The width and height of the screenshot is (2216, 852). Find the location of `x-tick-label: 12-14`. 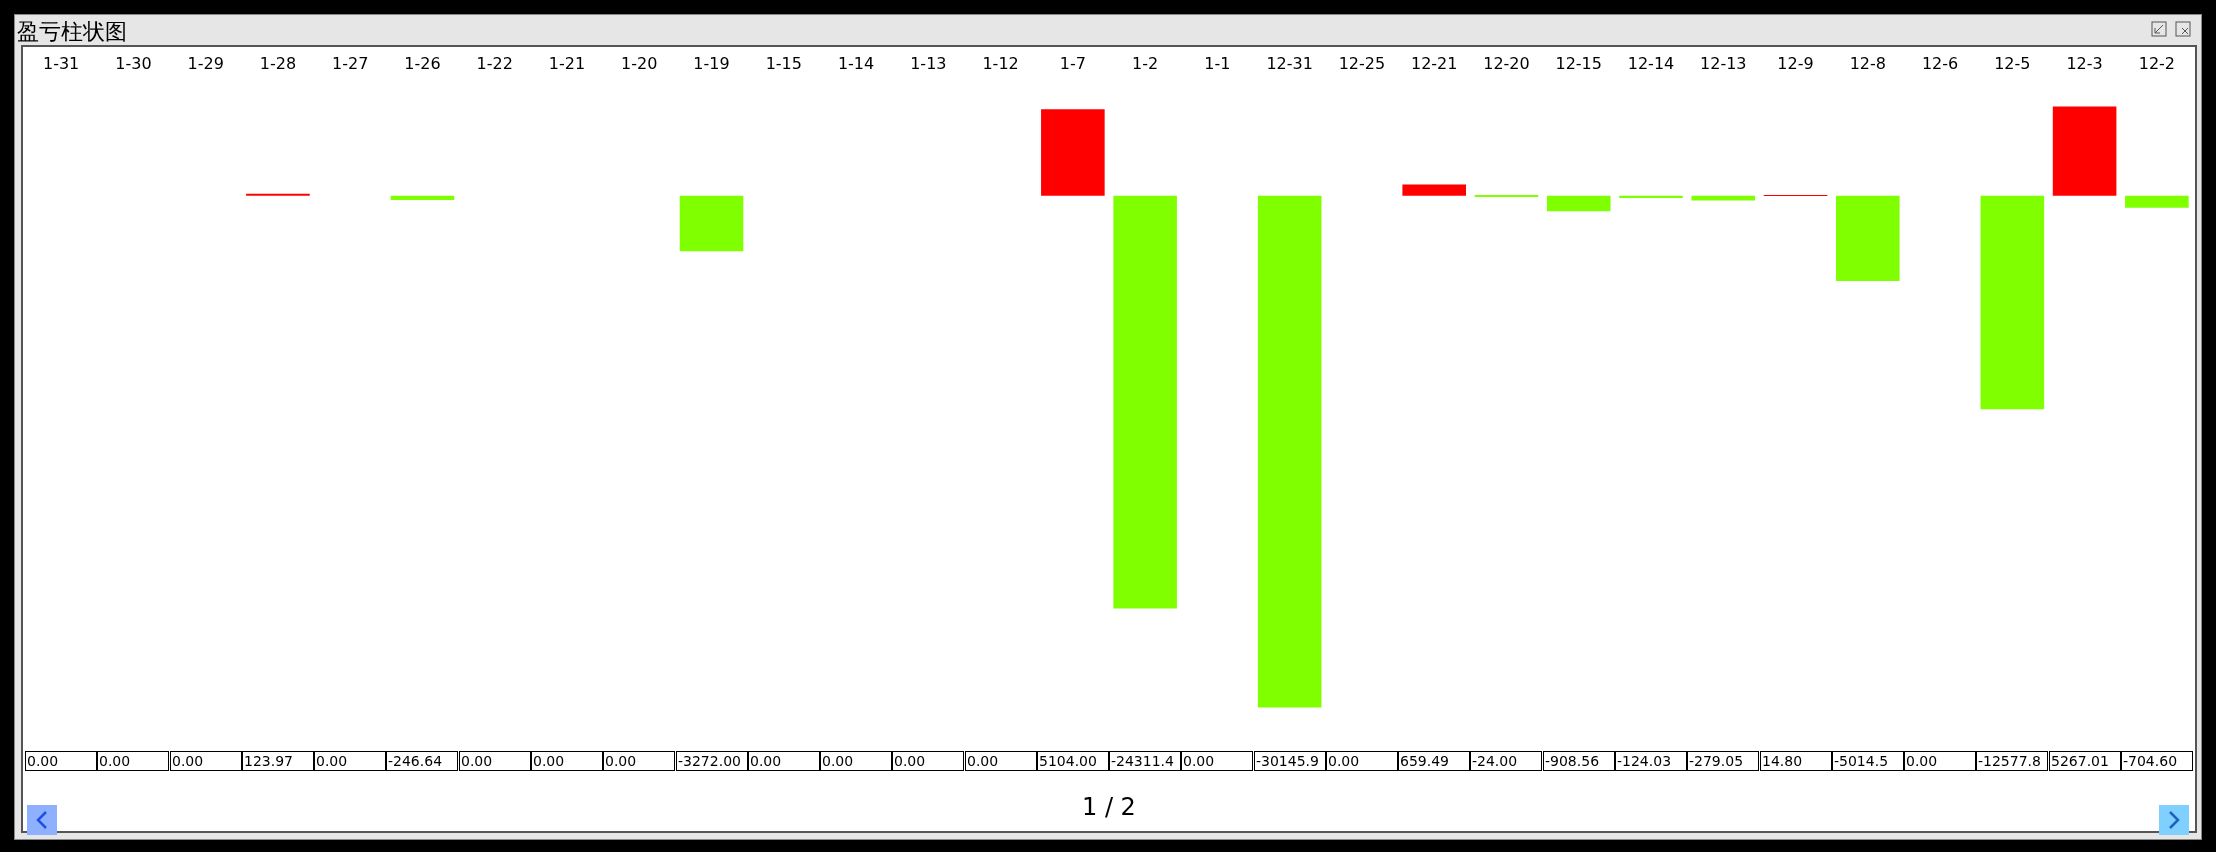

x-tick-label: 12-14 is located at coordinates (1651, 63).